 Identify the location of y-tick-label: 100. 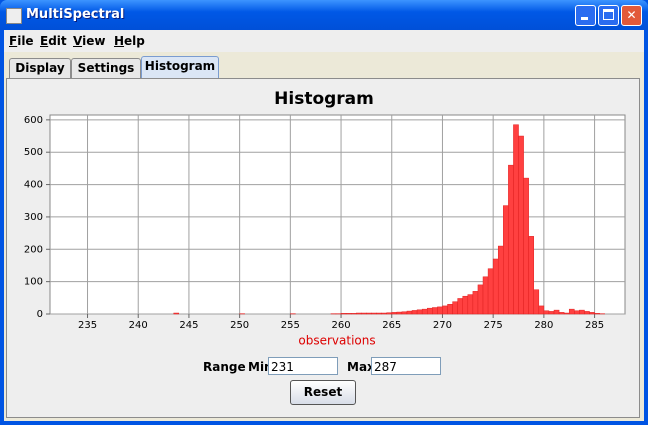
(33, 282).